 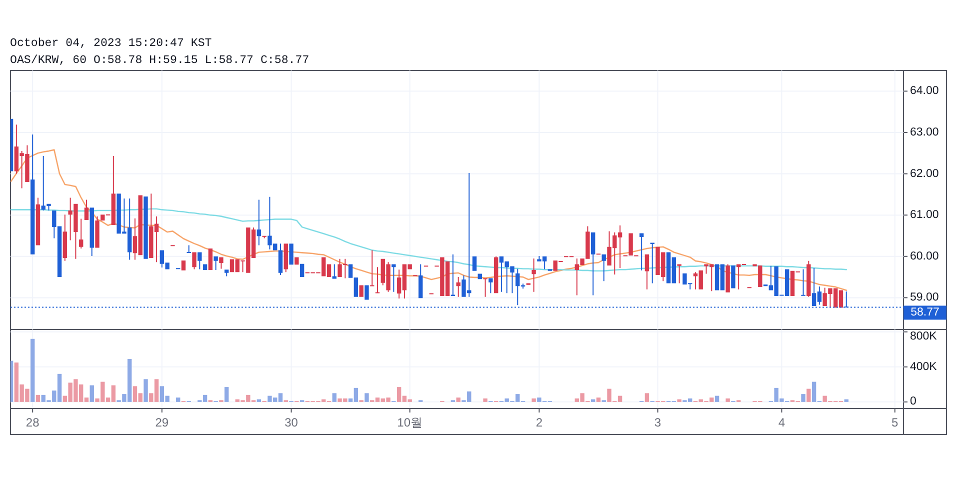 What do you see at coordinates (111, 43) in the screenshot?
I see `text: October 04, 2023 15:20:47 KST` at bounding box center [111, 43].